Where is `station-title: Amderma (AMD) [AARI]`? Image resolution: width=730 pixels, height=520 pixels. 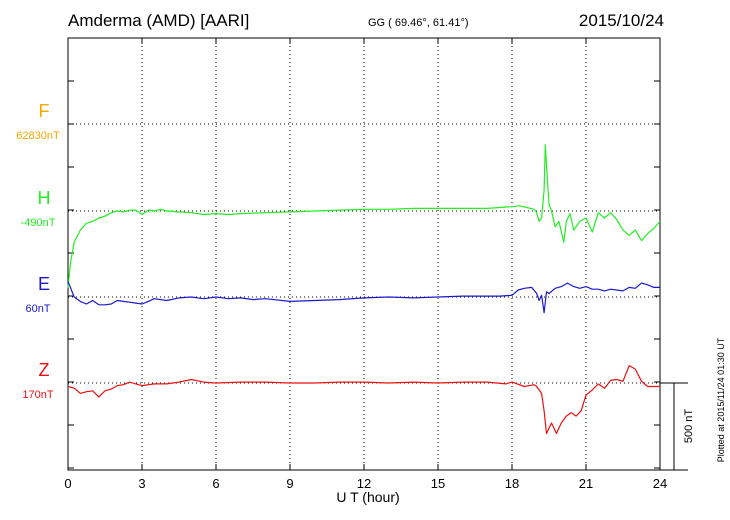
station-title: Amderma (AMD) [AARI] is located at coordinates (158, 20).